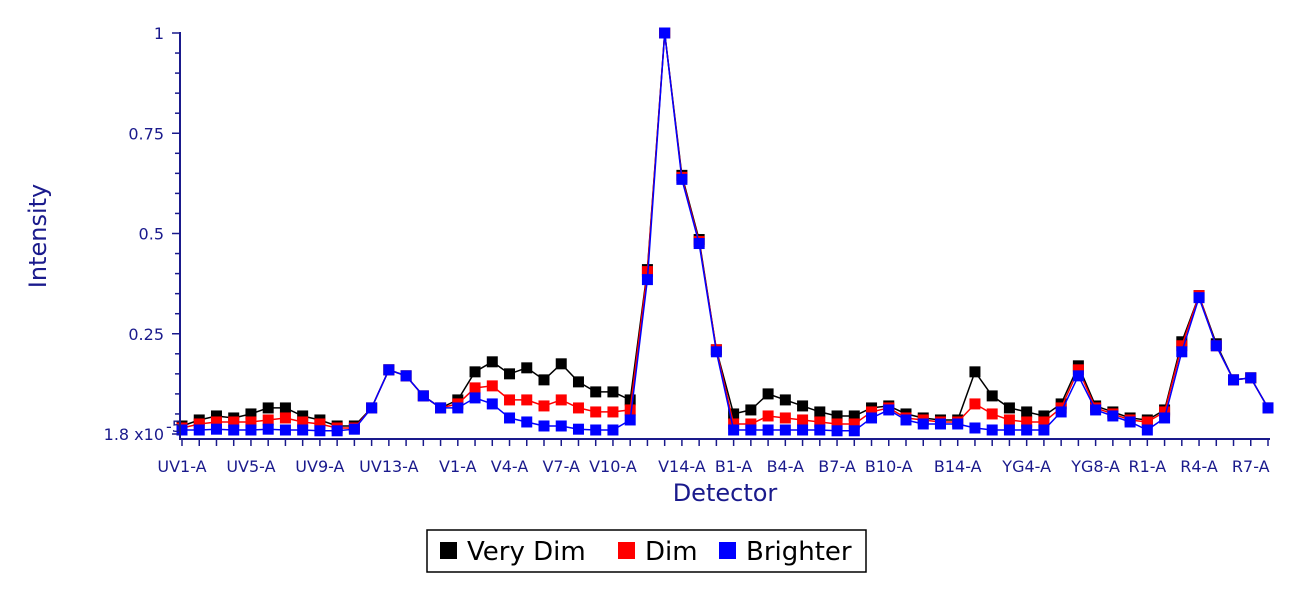  I want to click on x-tick-label: B4-A, so click(786, 466).